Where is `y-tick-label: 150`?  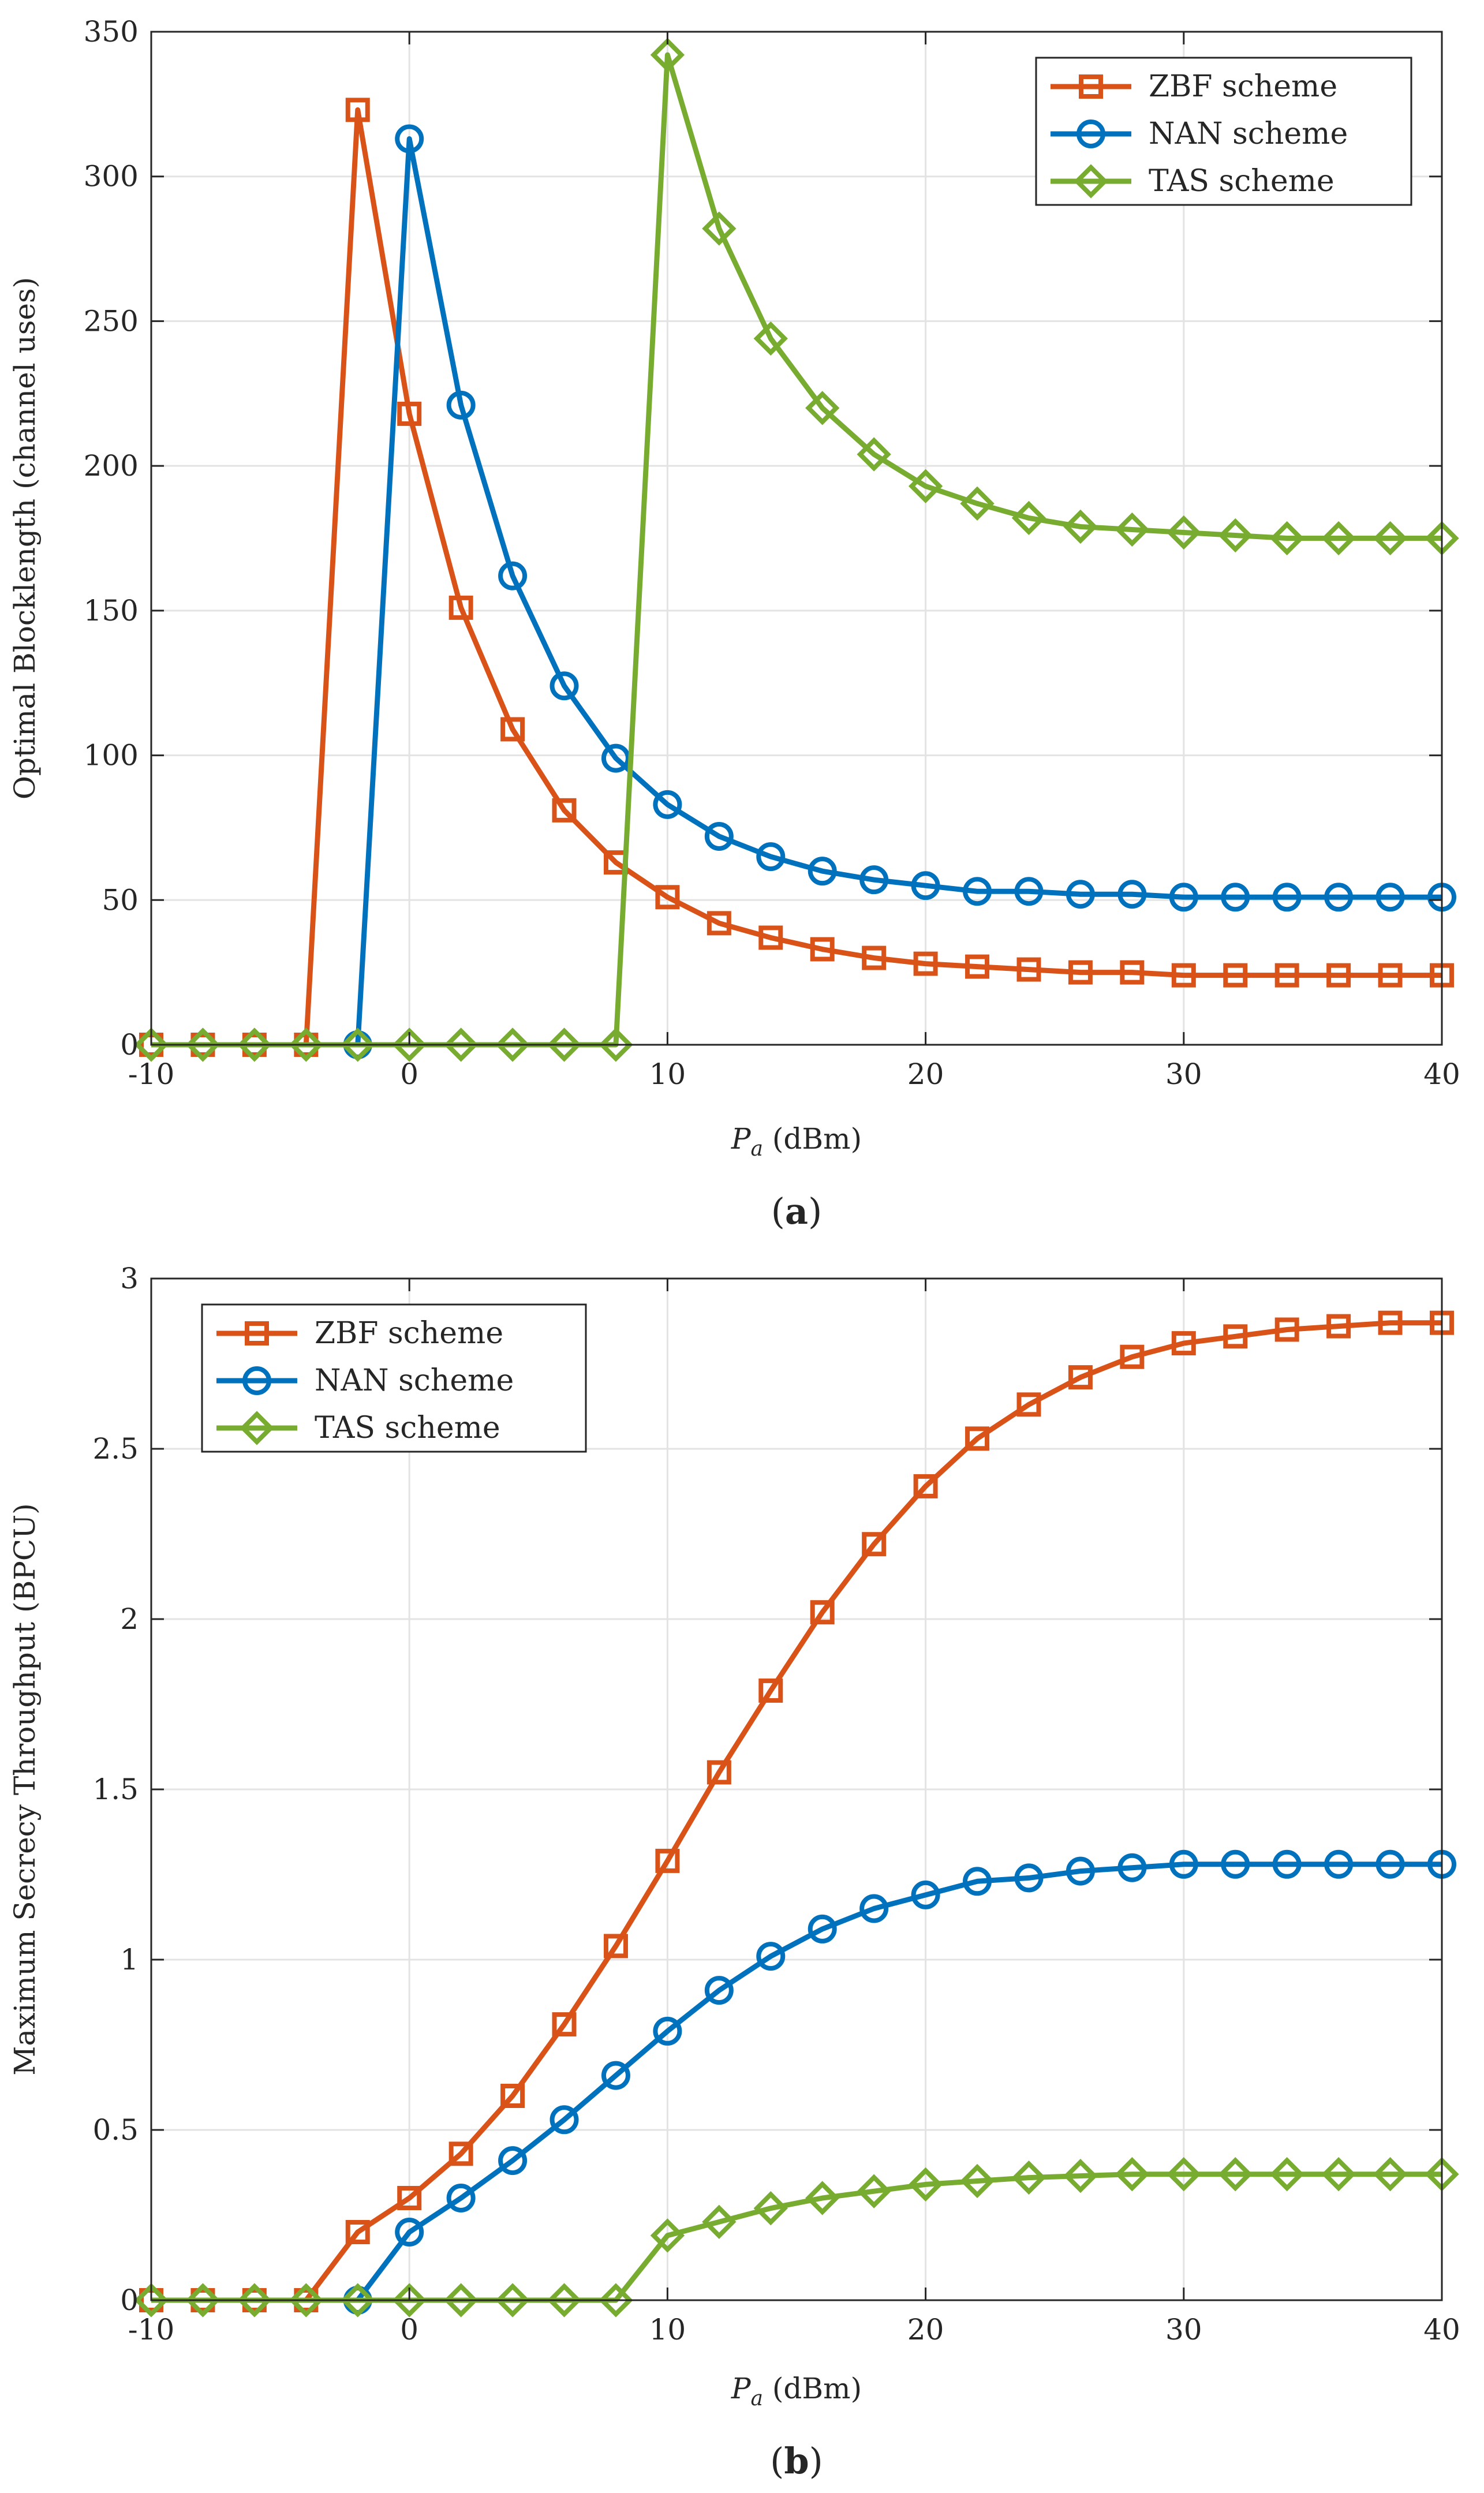
y-tick-label: 150 is located at coordinates (112, 610).